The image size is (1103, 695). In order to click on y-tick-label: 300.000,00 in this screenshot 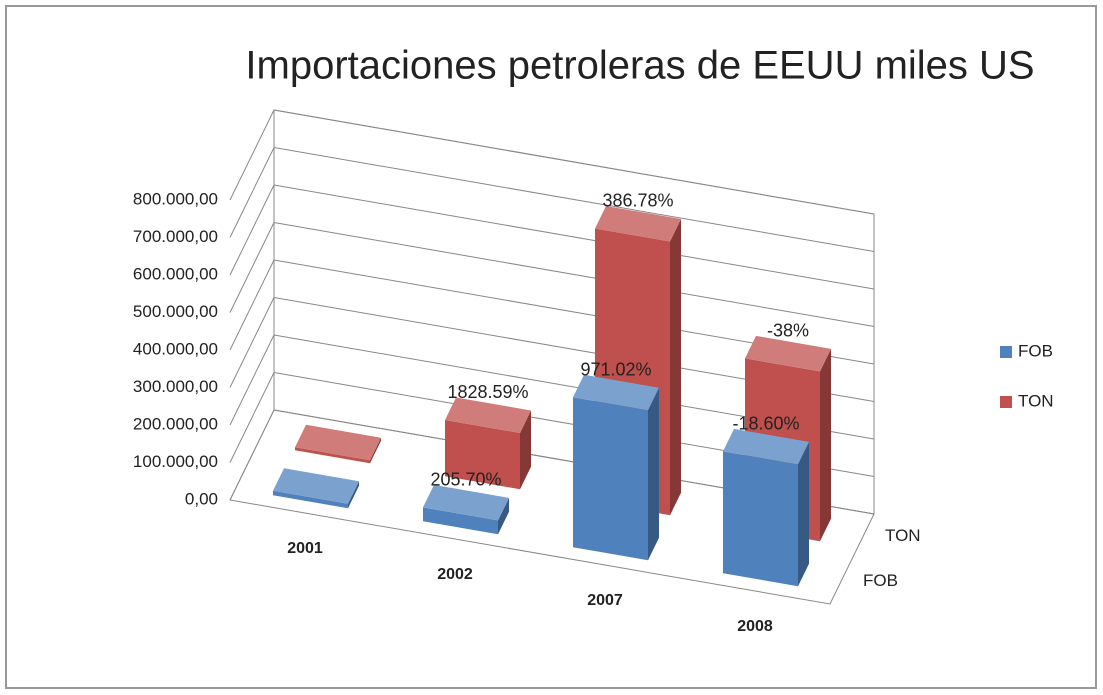, I will do `click(175, 386)`.